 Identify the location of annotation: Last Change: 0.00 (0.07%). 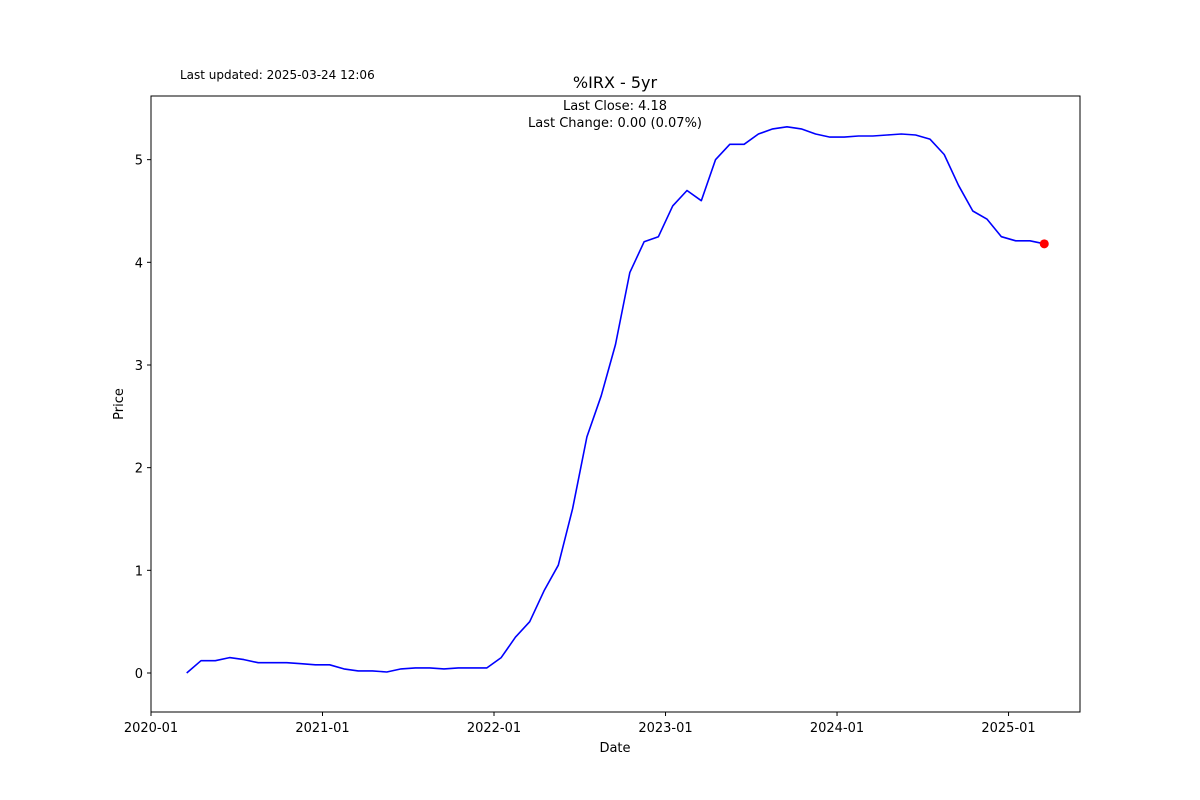
(615, 123).